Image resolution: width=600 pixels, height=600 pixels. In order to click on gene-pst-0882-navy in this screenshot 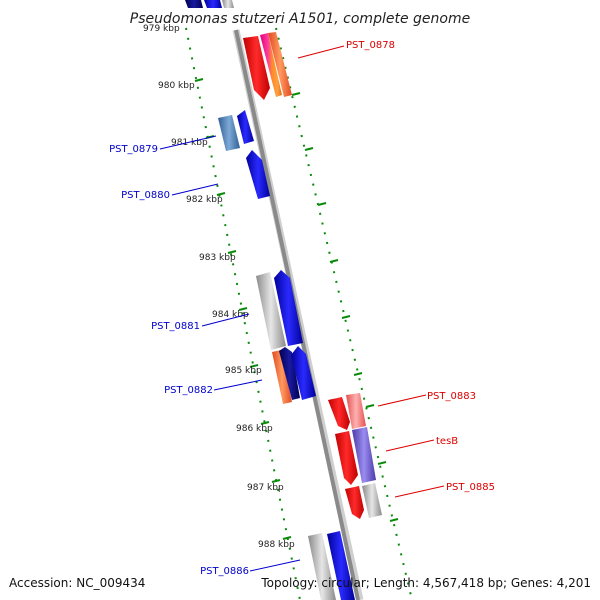, I will do `click(289, 373)`.